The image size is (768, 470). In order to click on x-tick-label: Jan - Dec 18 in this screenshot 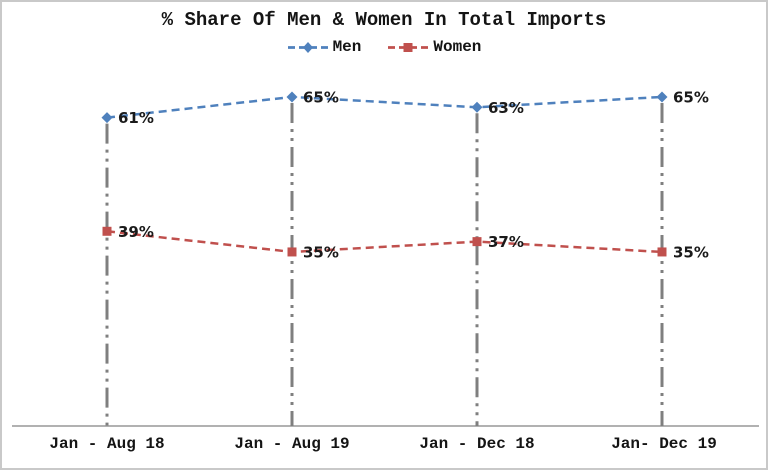, I will do `click(477, 444)`.